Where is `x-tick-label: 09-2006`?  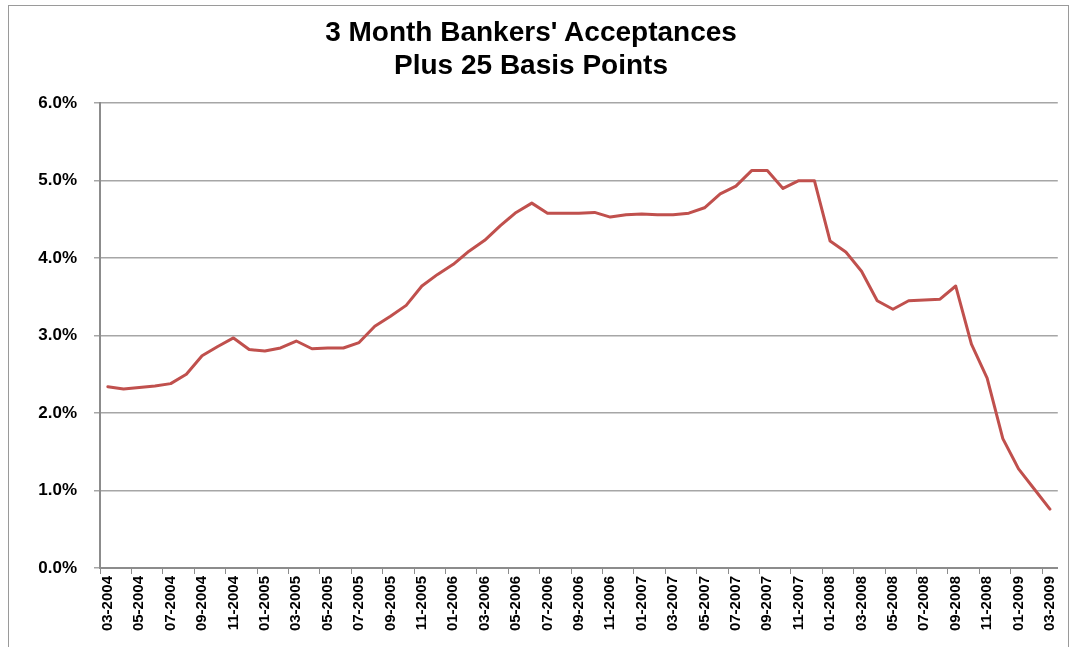
x-tick-label: 09-2006 is located at coordinates (578, 604).